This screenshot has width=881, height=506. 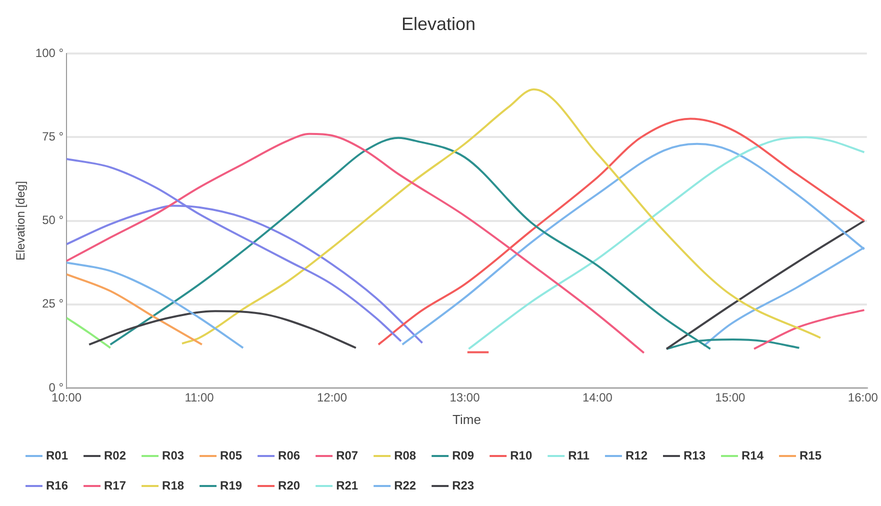 What do you see at coordinates (289, 455) in the screenshot?
I see `legend-label: R06` at bounding box center [289, 455].